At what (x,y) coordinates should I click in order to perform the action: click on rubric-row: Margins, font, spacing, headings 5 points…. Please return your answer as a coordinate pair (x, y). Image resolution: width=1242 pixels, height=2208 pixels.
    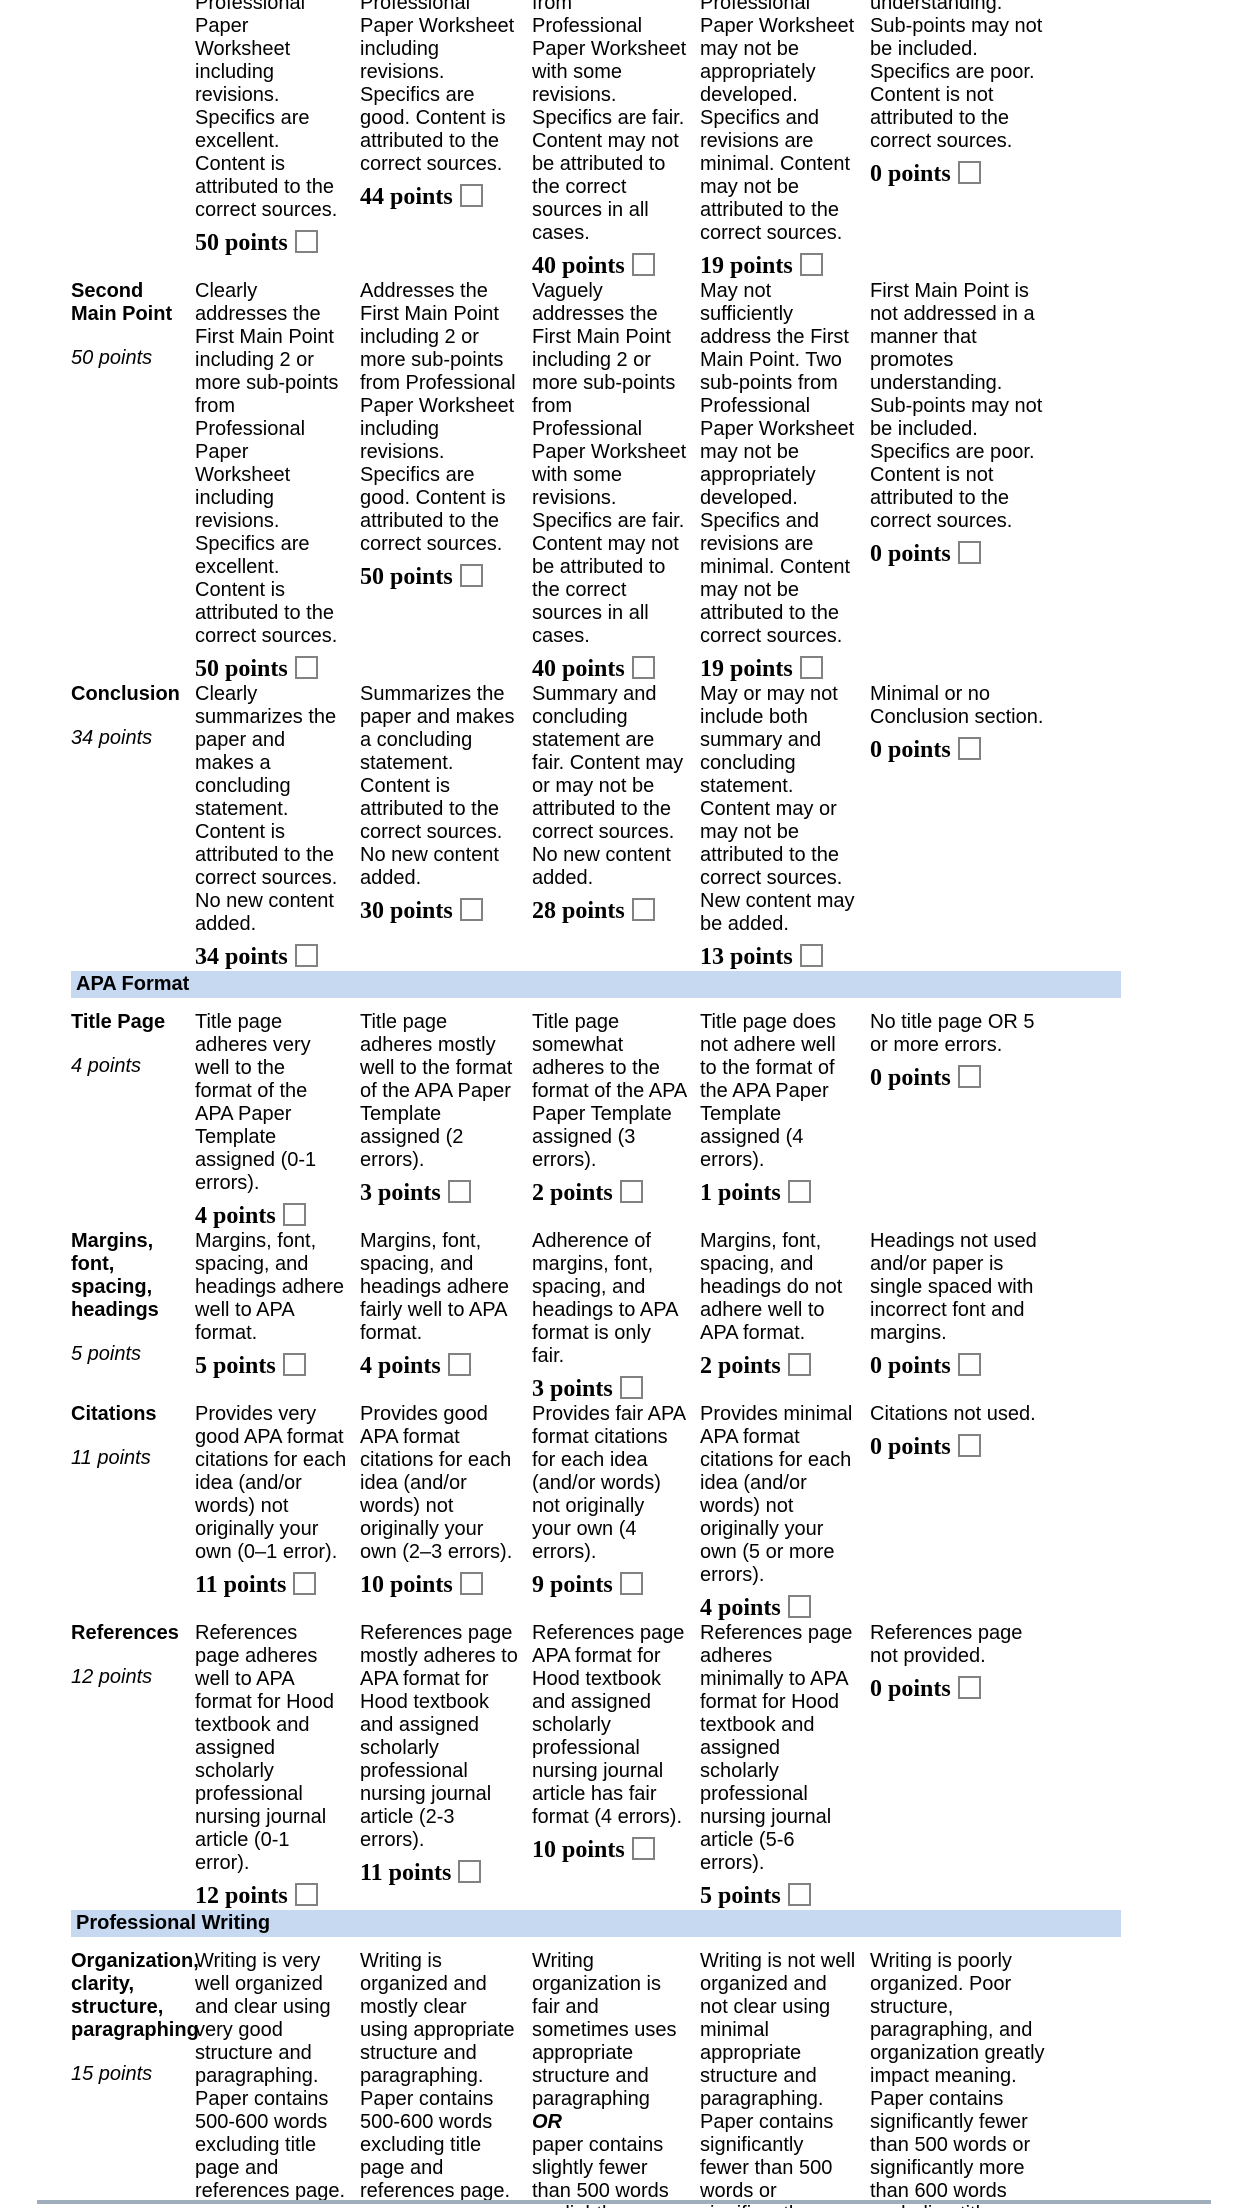
    Looking at the image, I should click on (596, 1316).